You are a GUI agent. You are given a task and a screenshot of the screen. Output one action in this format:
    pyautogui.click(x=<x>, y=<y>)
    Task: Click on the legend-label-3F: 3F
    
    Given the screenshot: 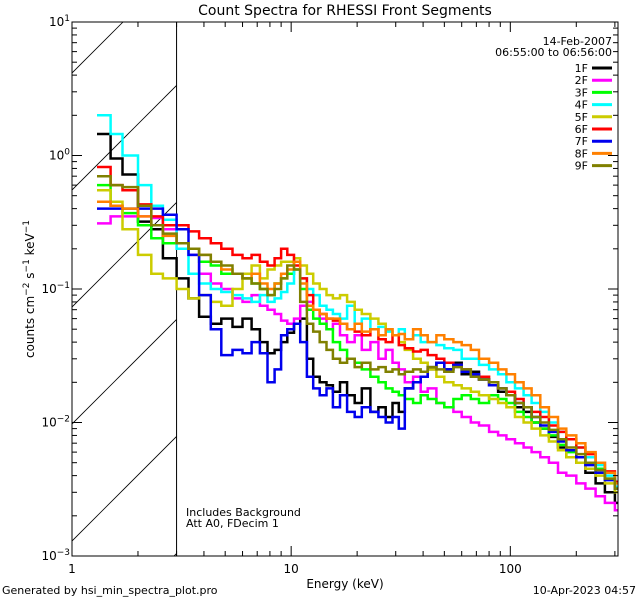 What is the action you would take?
    pyautogui.click(x=581, y=92)
    